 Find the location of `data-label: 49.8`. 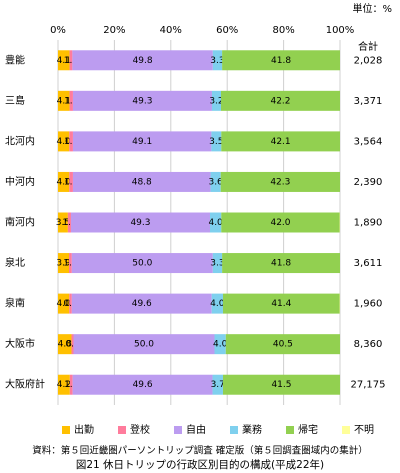

data-label: 49.8 is located at coordinates (143, 61).